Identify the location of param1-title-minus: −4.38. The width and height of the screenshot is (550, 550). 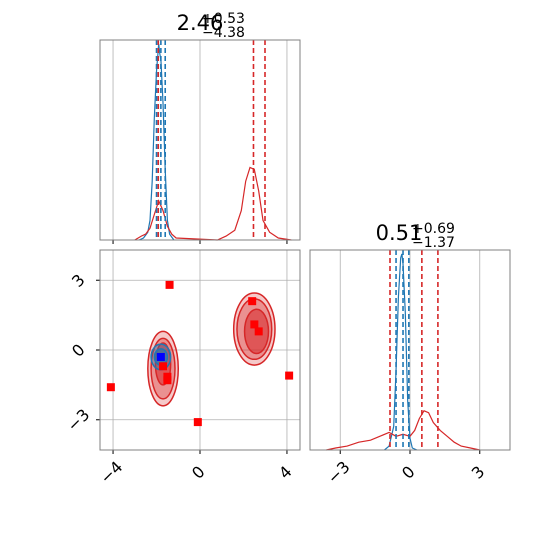
(223, 33).